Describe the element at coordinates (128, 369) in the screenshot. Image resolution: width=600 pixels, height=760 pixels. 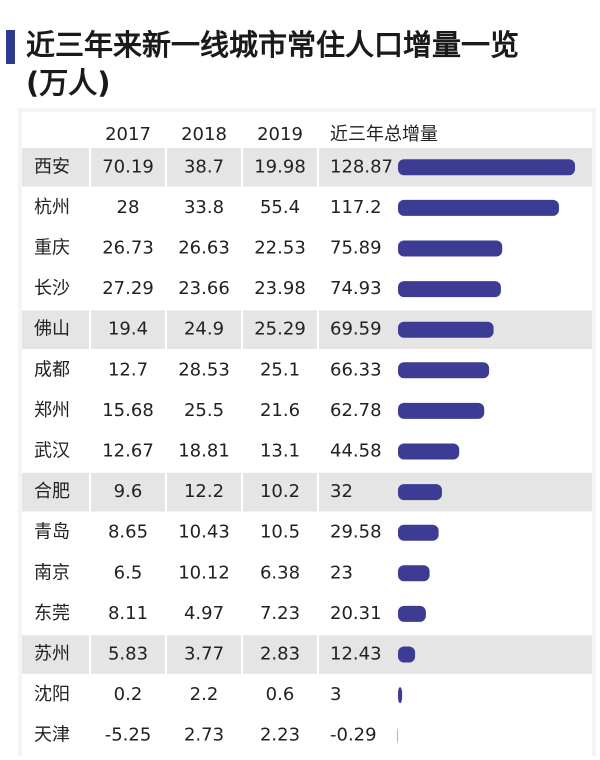
I see `year-value: 12.7` at that location.